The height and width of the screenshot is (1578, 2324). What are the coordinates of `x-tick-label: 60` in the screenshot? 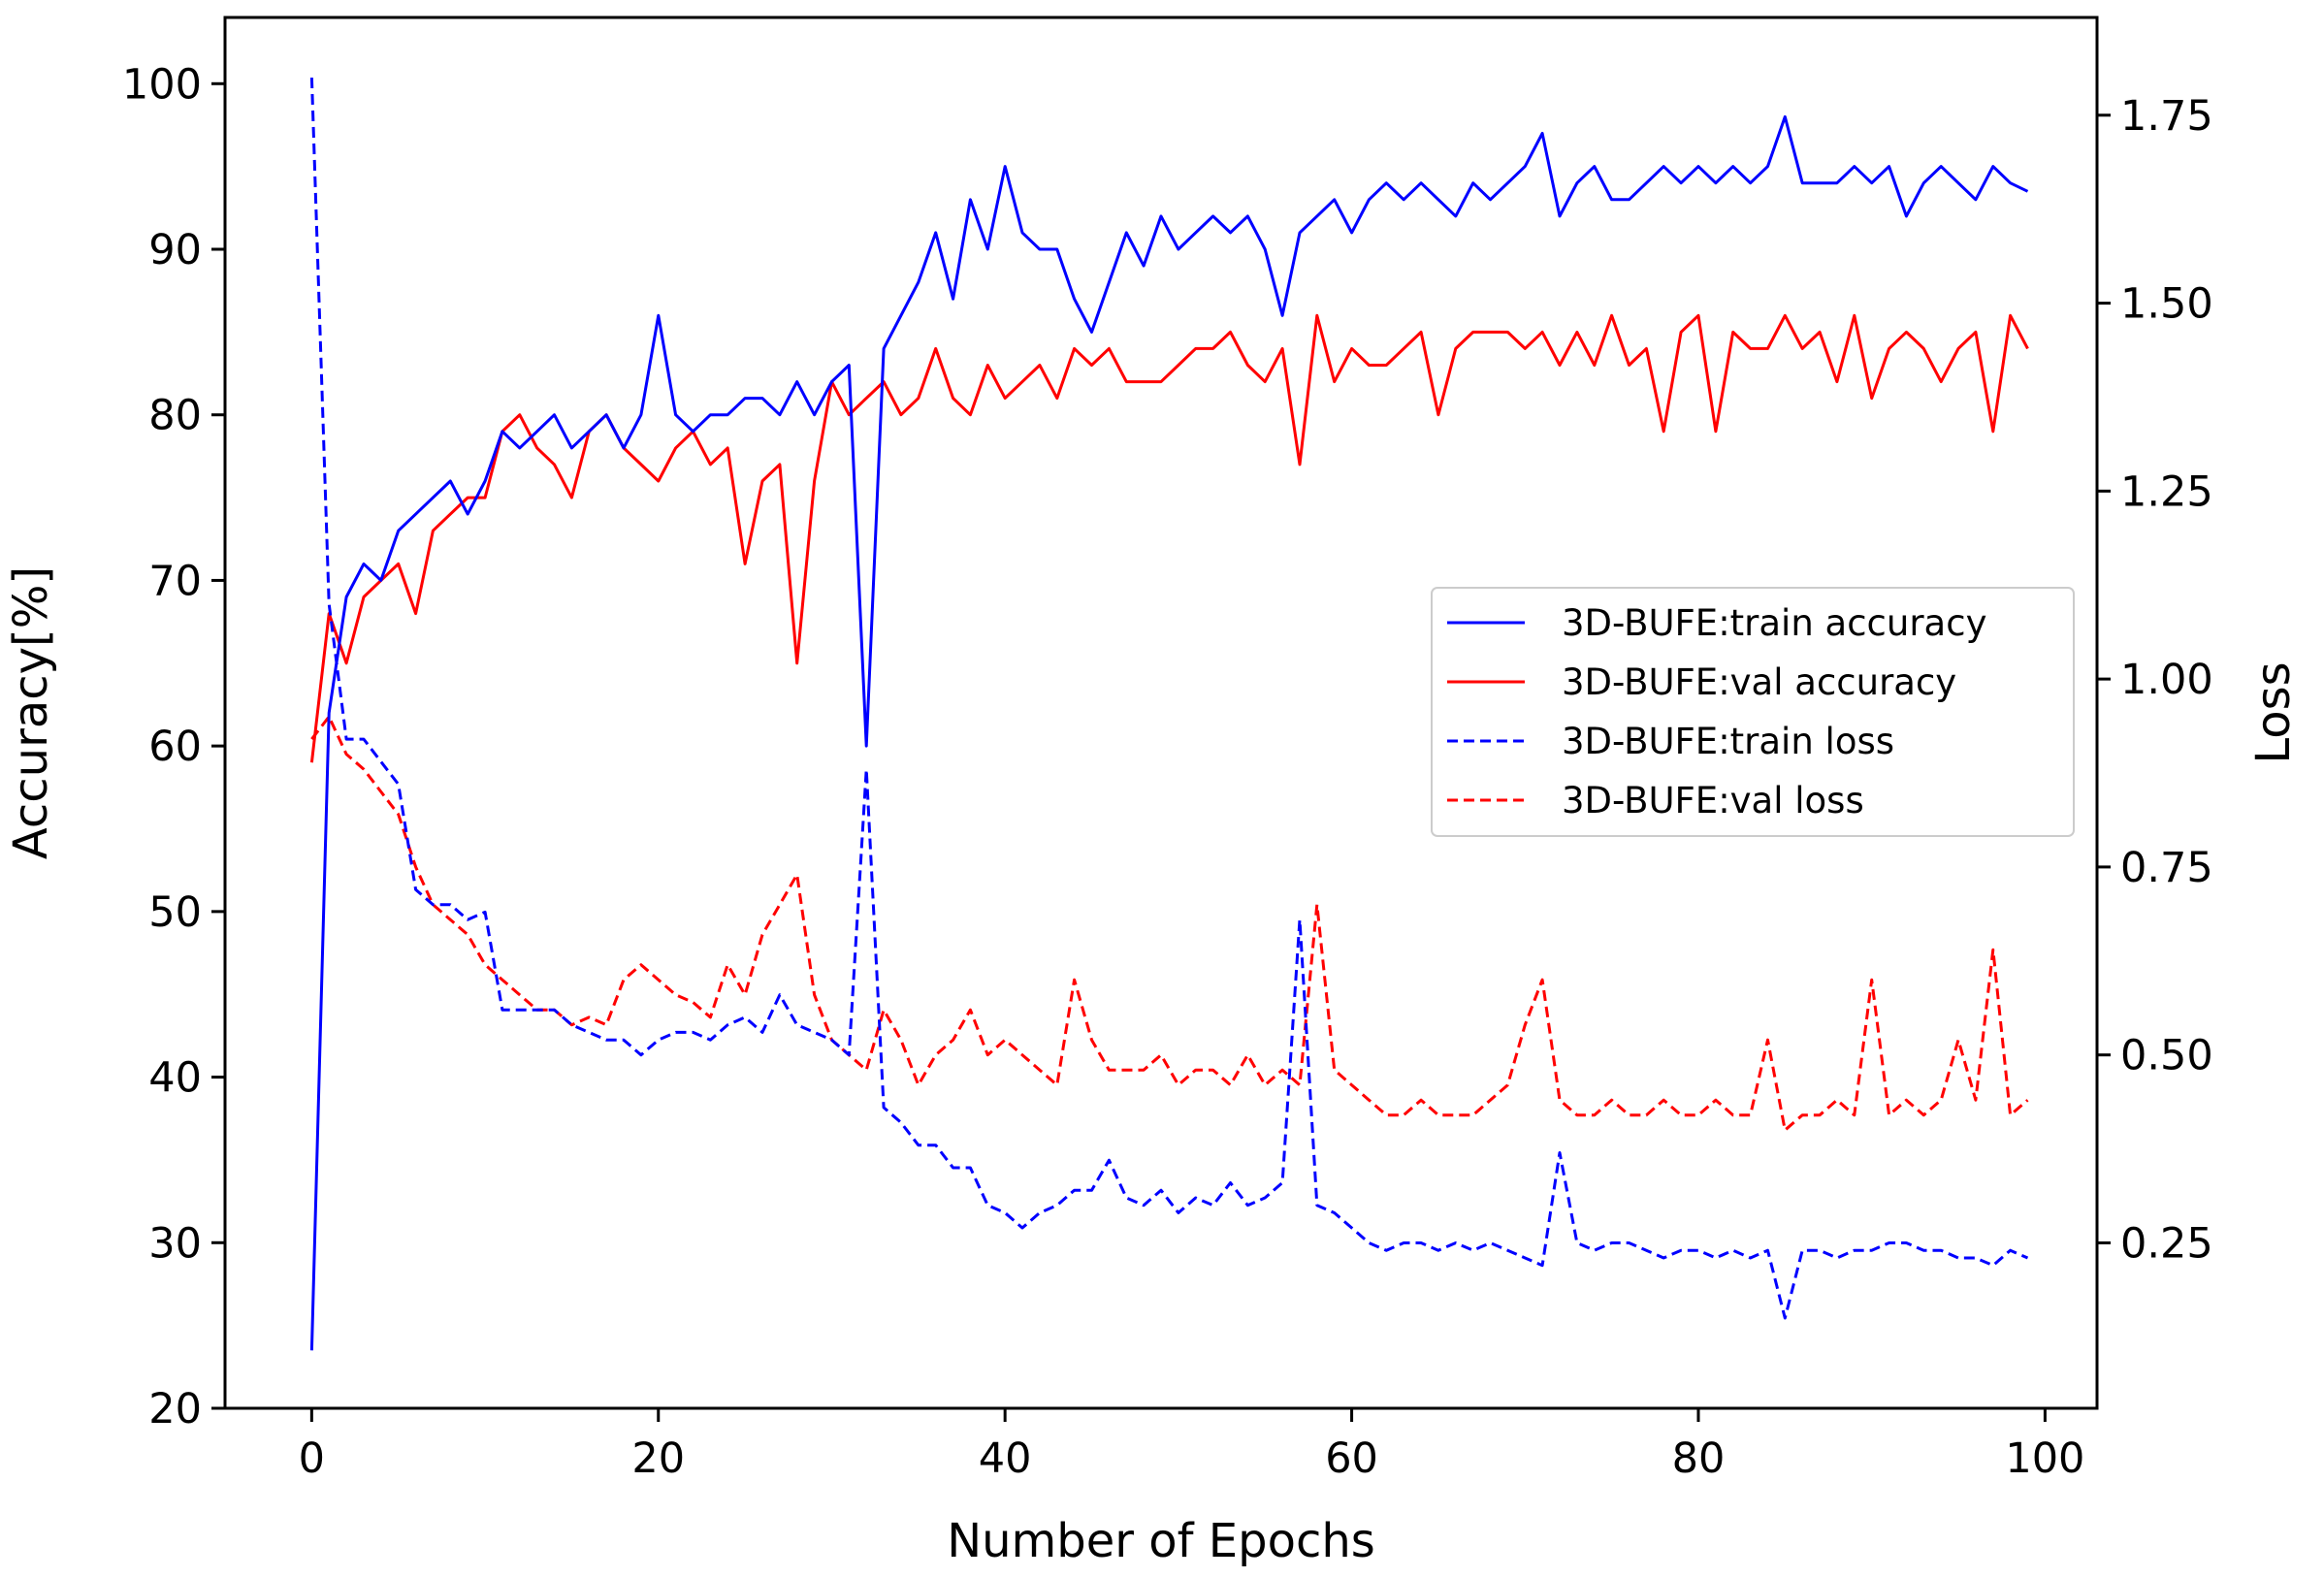 It's located at (1351, 1458).